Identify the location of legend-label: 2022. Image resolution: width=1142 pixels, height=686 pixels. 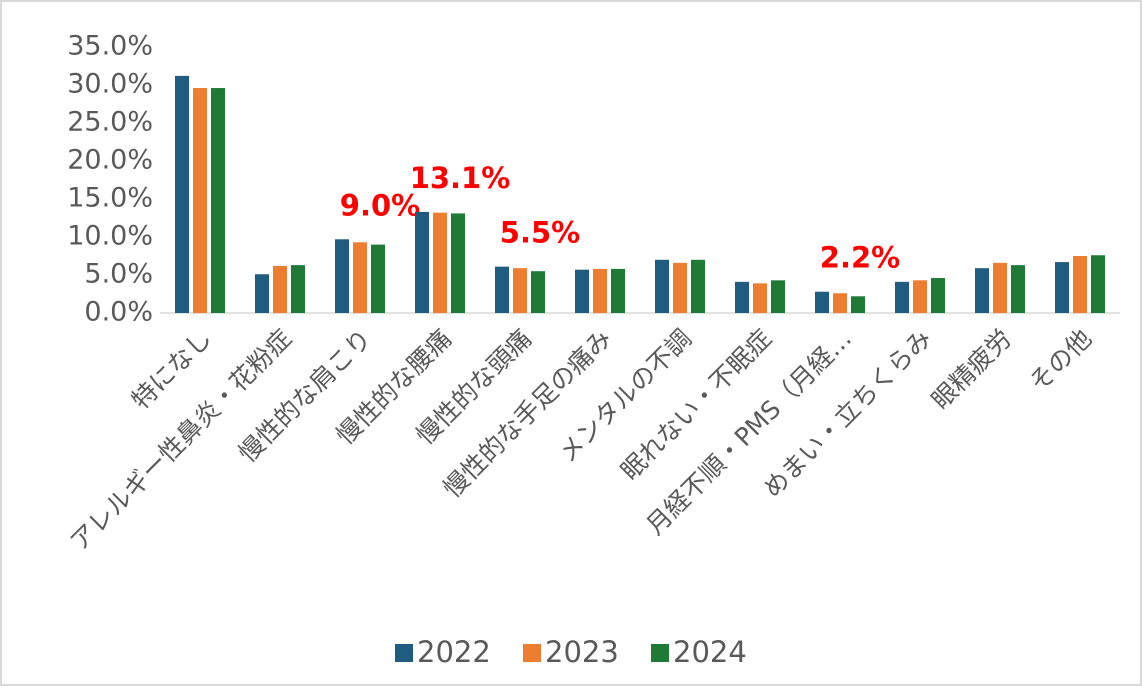
(454, 652).